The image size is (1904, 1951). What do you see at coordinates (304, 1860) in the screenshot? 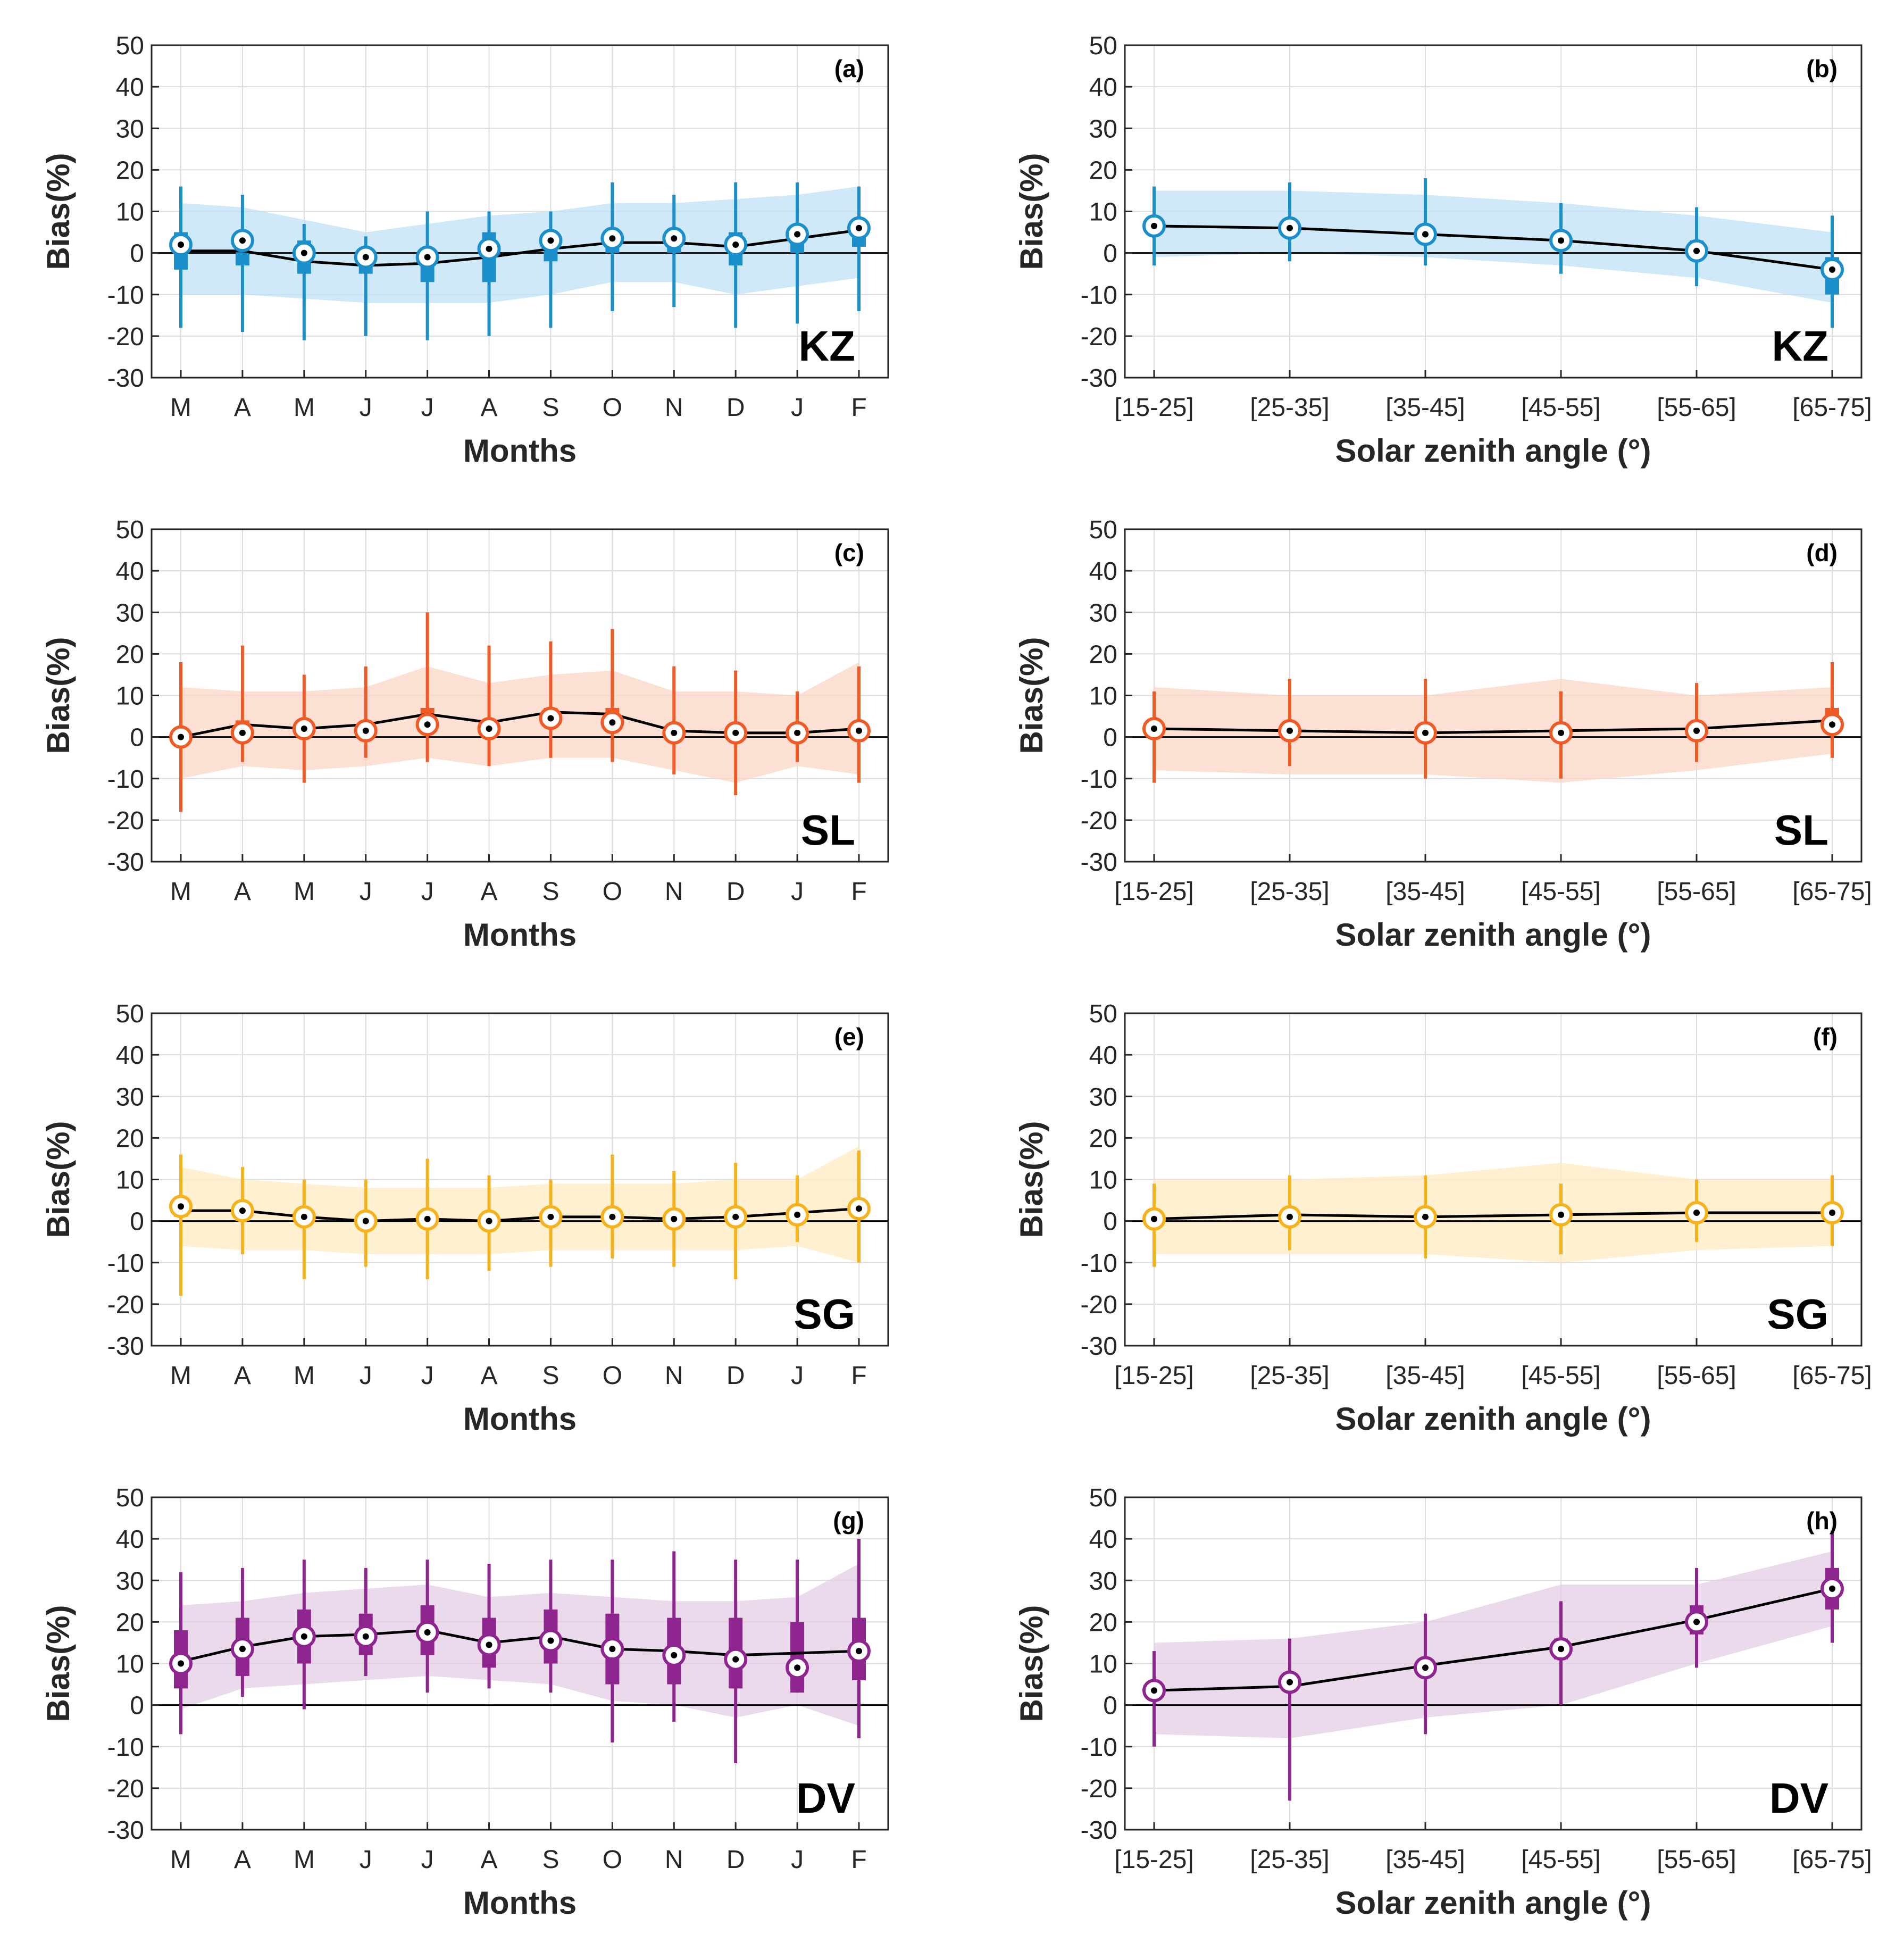
I see `panel-g-xtick-label: M` at bounding box center [304, 1860].